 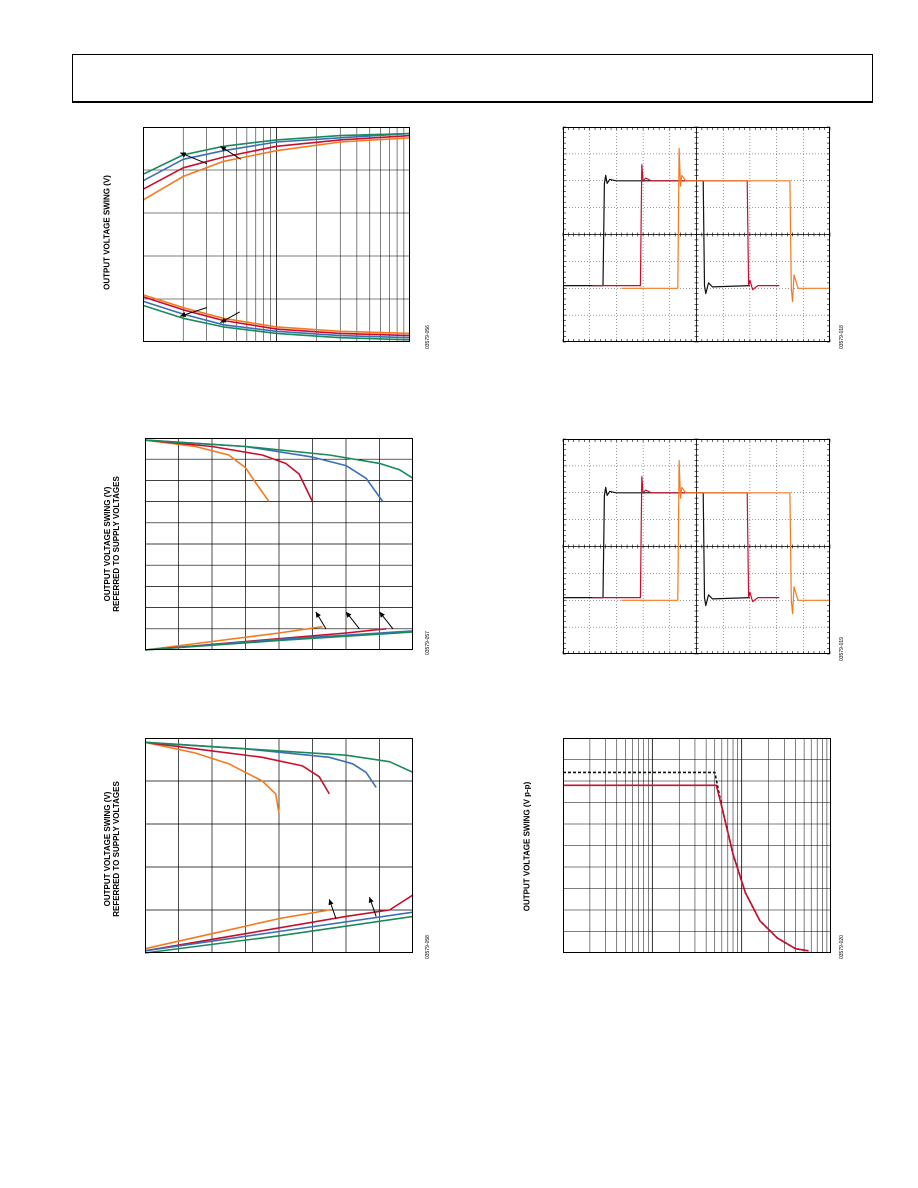 I want to click on figure-id: 03579-019, so click(x=842, y=649).